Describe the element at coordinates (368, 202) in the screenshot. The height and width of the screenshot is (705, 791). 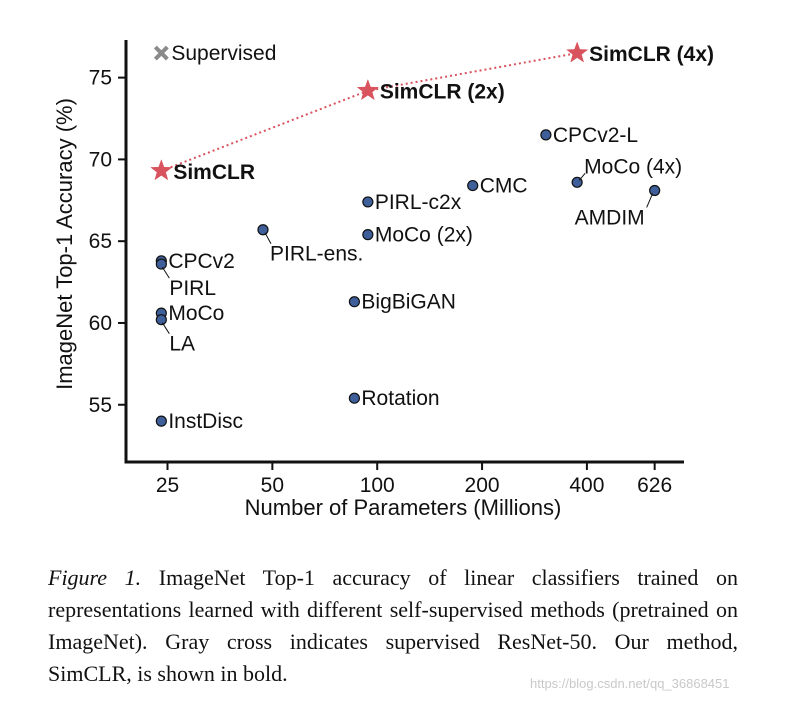
I see `point-pirl-c2x` at that location.